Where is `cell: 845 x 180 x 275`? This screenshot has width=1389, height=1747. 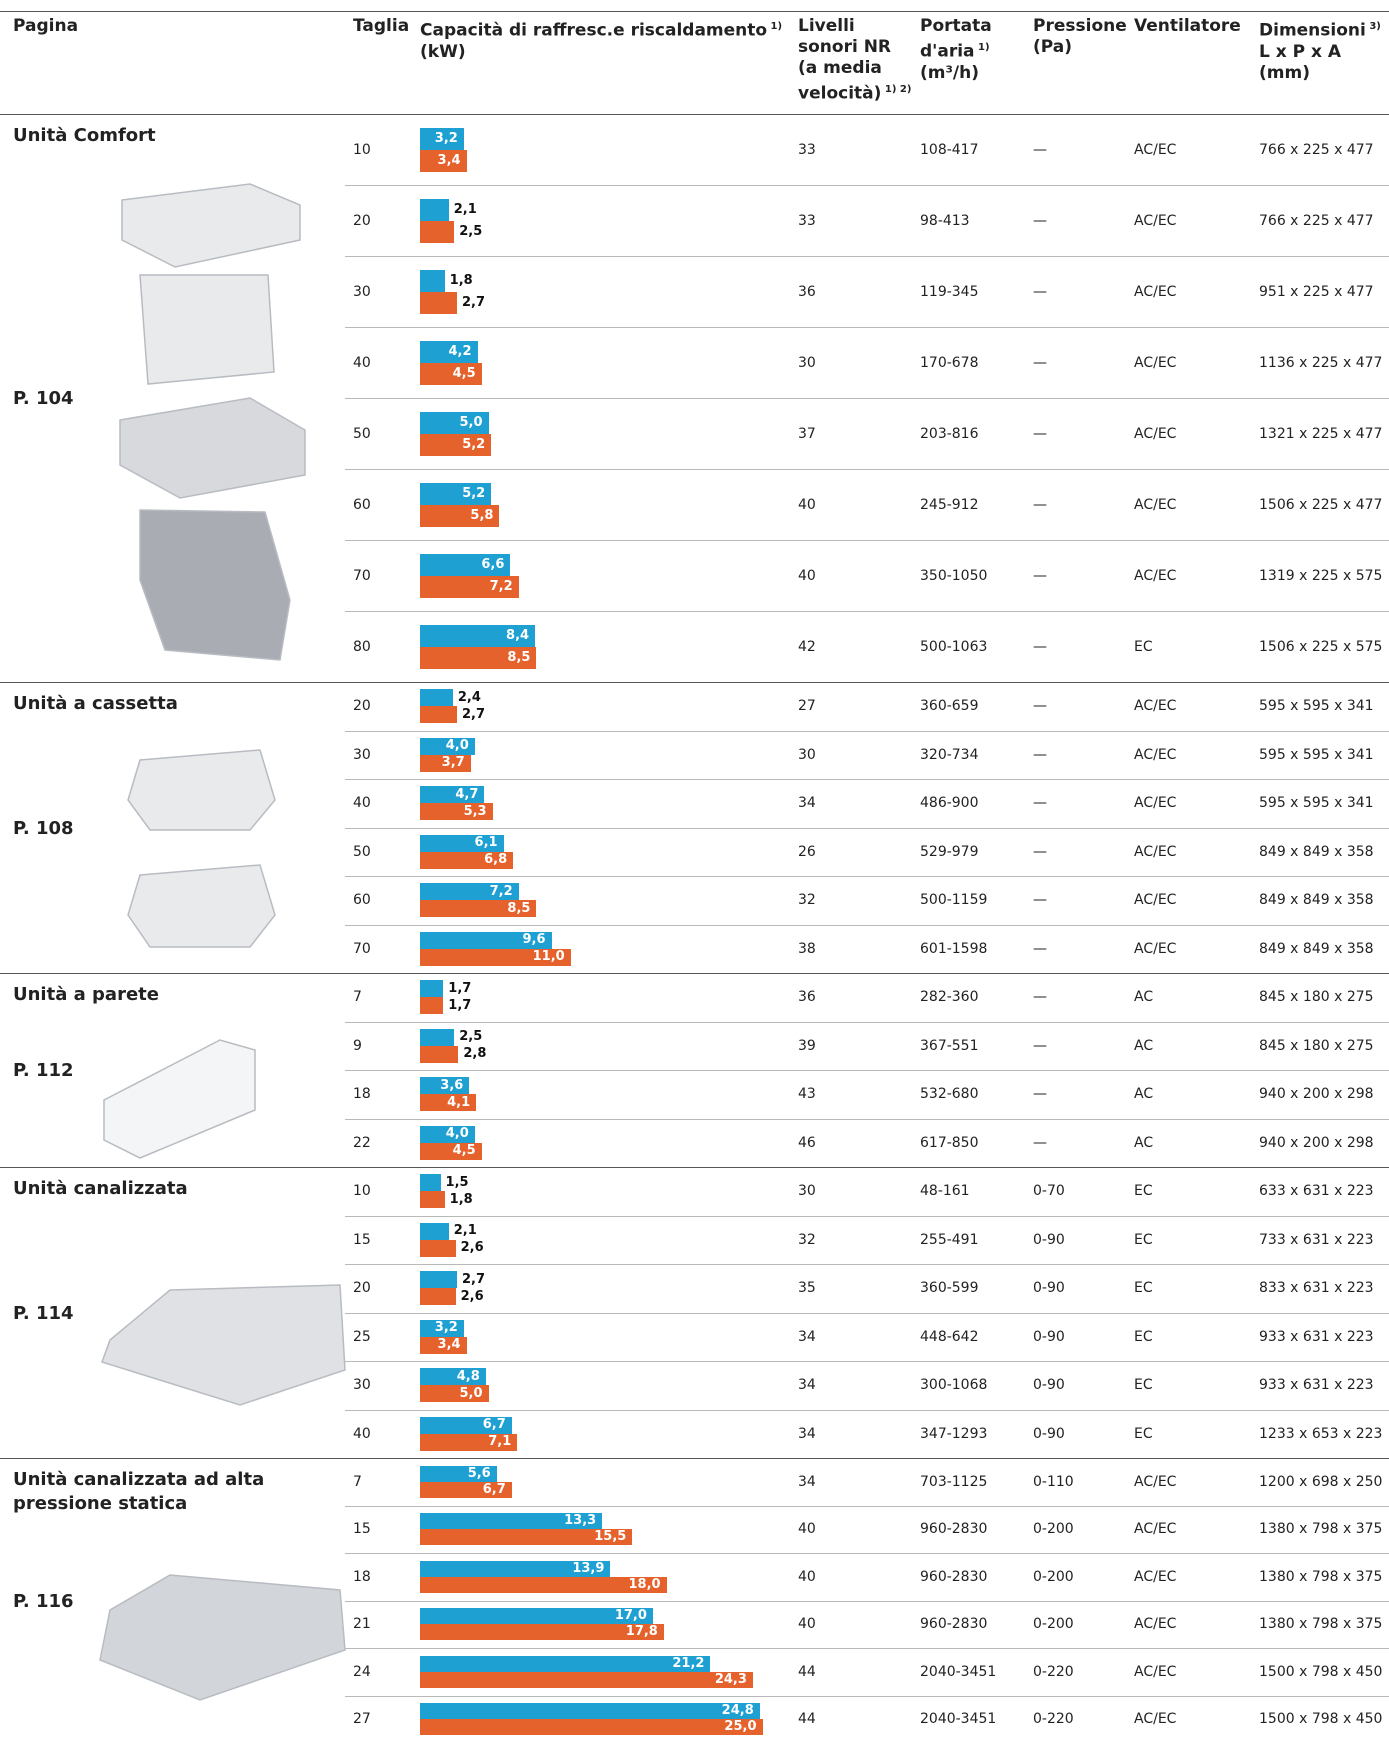
cell: 845 x 180 x 275 is located at coordinates (1316, 997).